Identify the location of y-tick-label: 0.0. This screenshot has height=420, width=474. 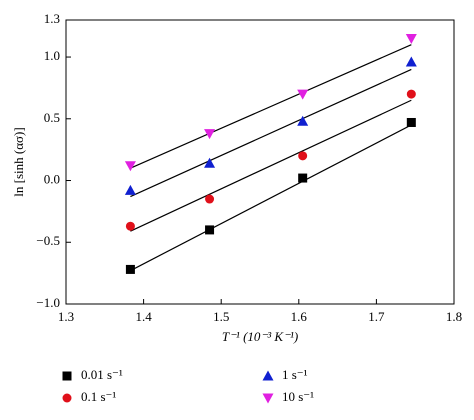
(52, 179).